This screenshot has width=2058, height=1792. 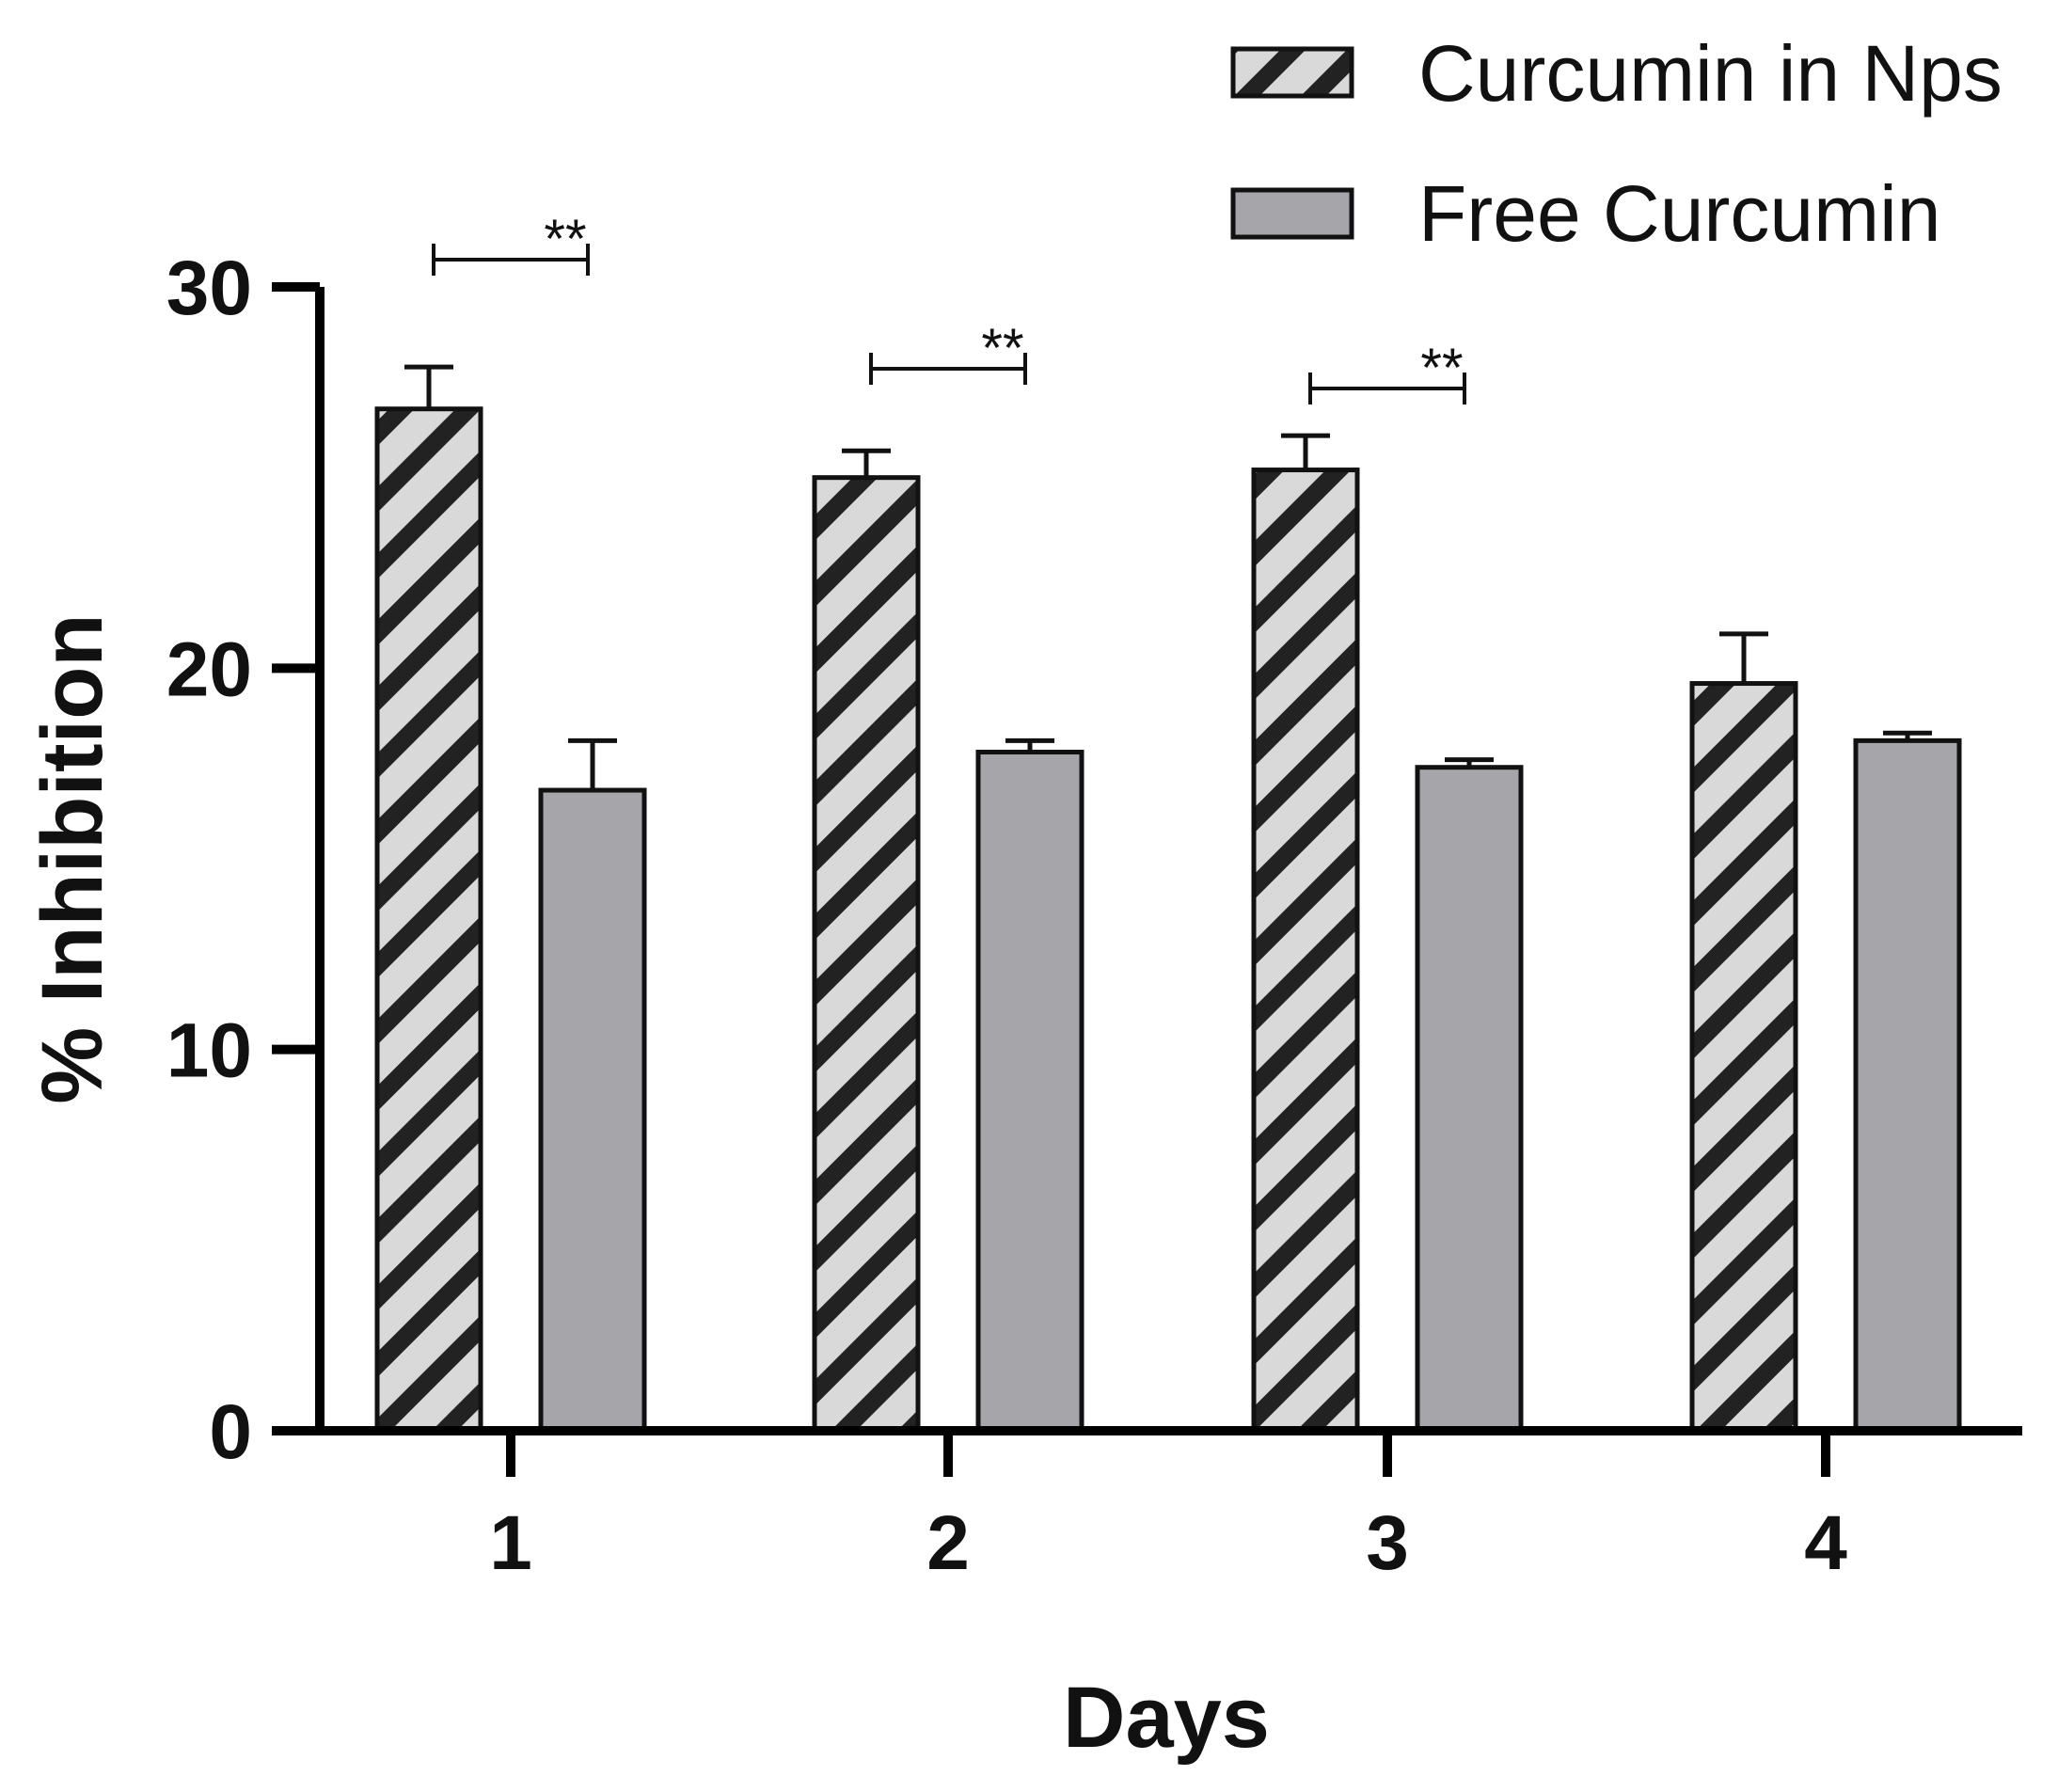 What do you see at coordinates (510, 1543) in the screenshot?
I see `x-tick-label: 1` at bounding box center [510, 1543].